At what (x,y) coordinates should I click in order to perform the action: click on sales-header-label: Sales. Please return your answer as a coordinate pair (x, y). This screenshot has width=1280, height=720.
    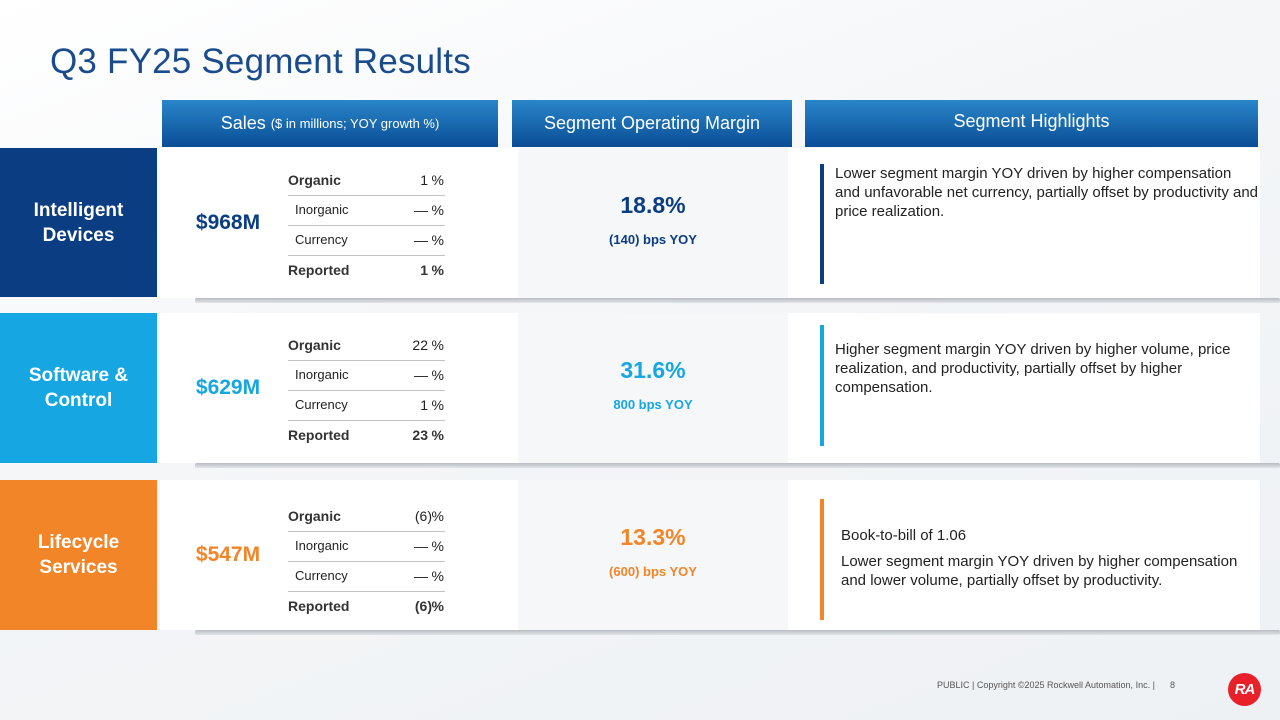
    Looking at the image, I should click on (243, 123).